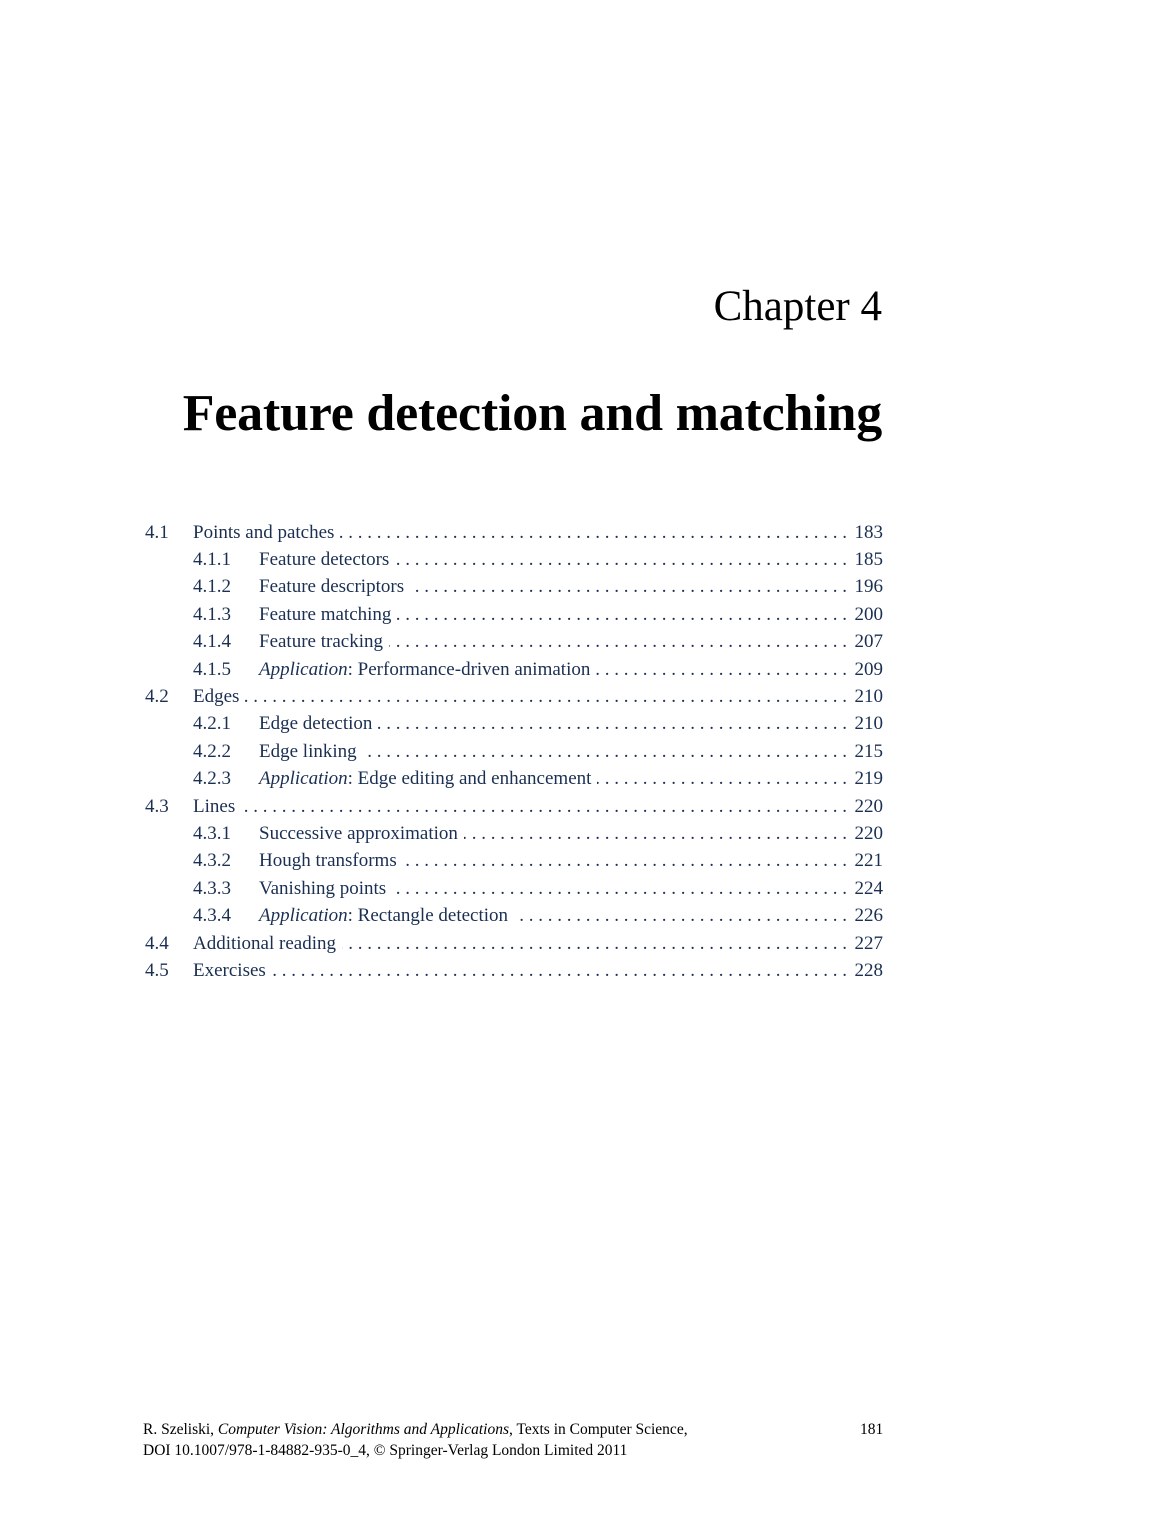 The height and width of the screenshot is (1517, 1165). What do you see at coordinates (157, 532) in the screenshot?
I see `toc-entry-number: 4.1` at bounding box center [157, 532].